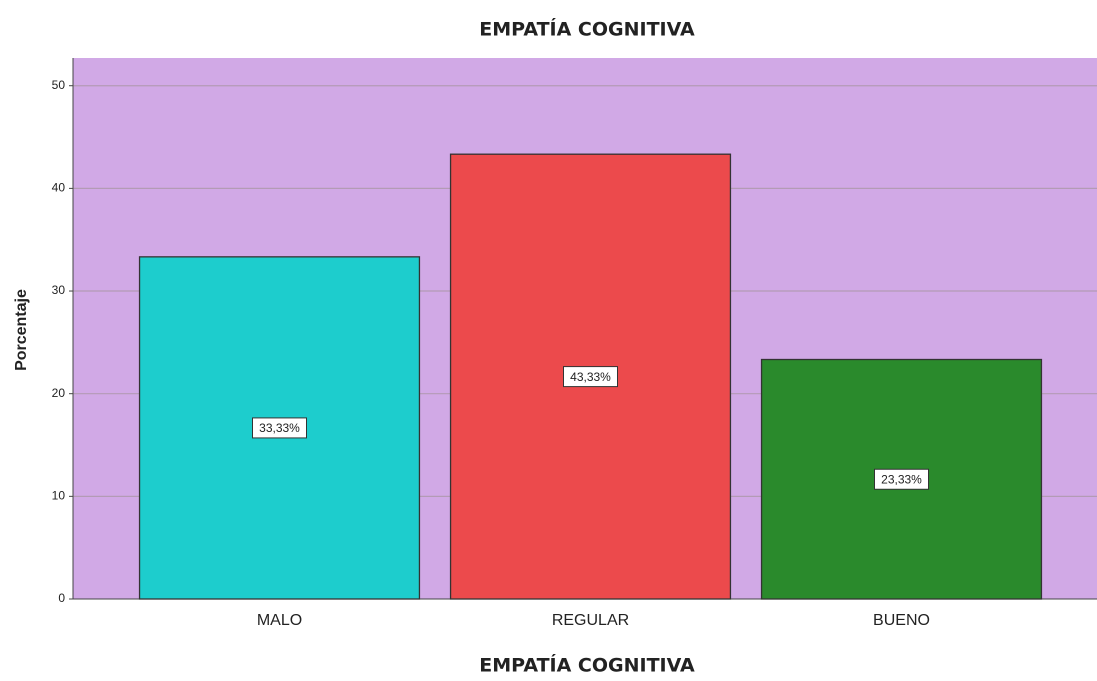 The height and width of the screenshot is (681, 1097). I want to click on data-label: 43,33%, so click(590, 377).